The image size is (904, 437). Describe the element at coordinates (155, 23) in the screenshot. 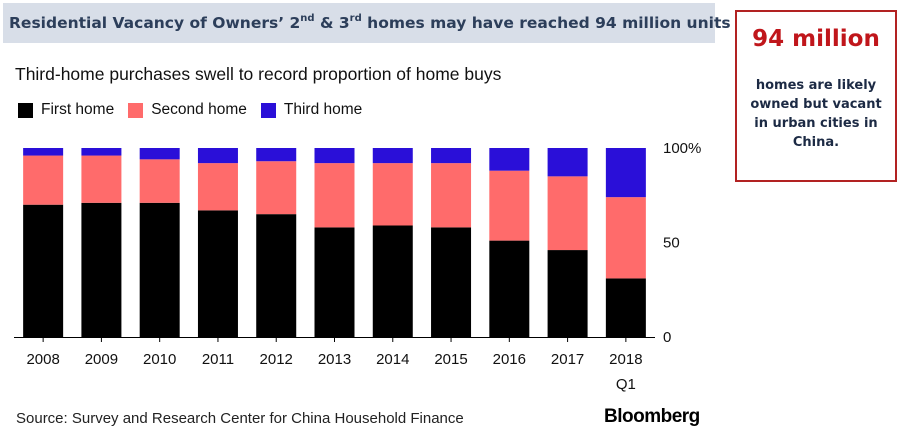

I see `banner-text-part1: Residential Vacancy of Owners’ 2` at that location.